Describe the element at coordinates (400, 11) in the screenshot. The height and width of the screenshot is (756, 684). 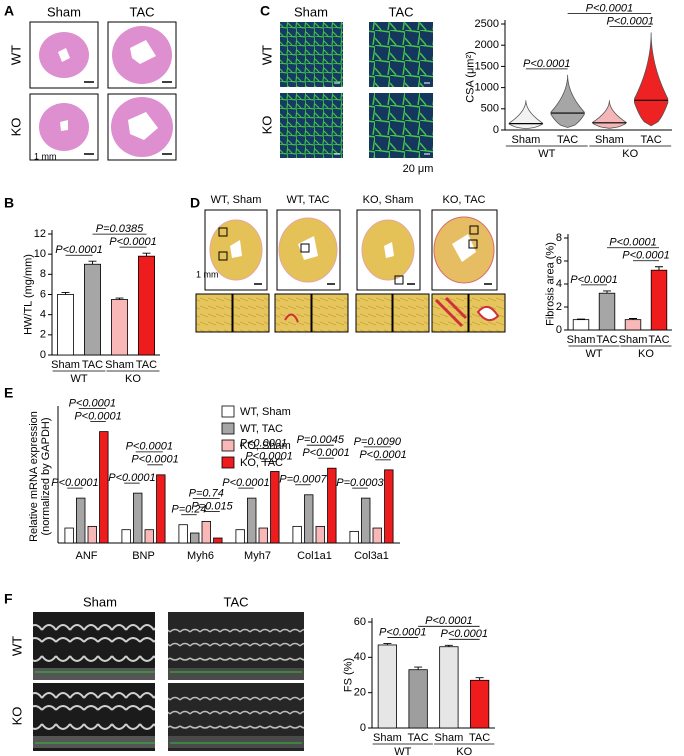
I see `column-header: TAC` at that location.